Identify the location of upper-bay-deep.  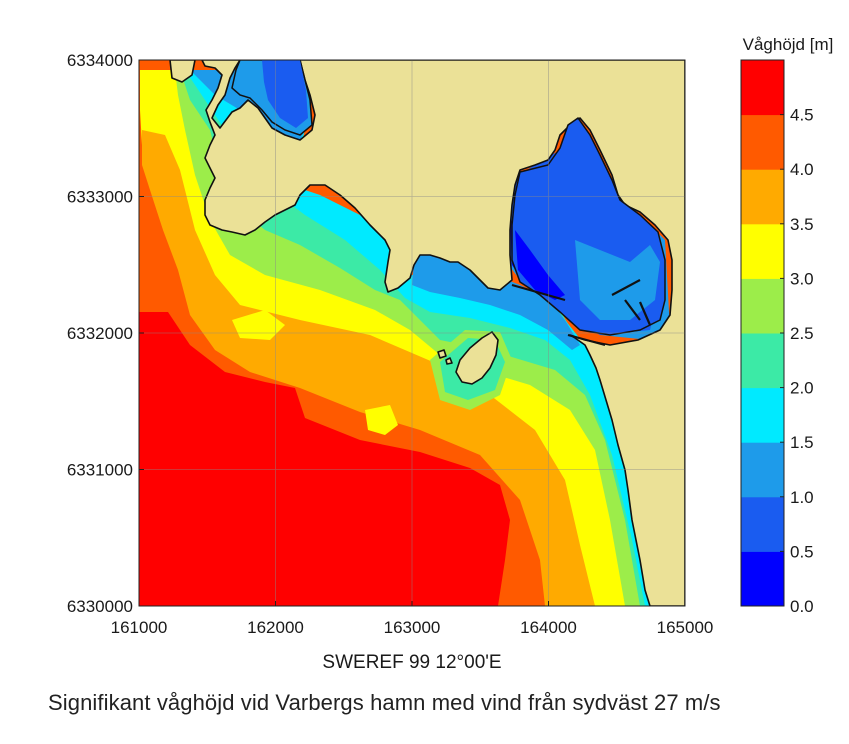
(285, 94).